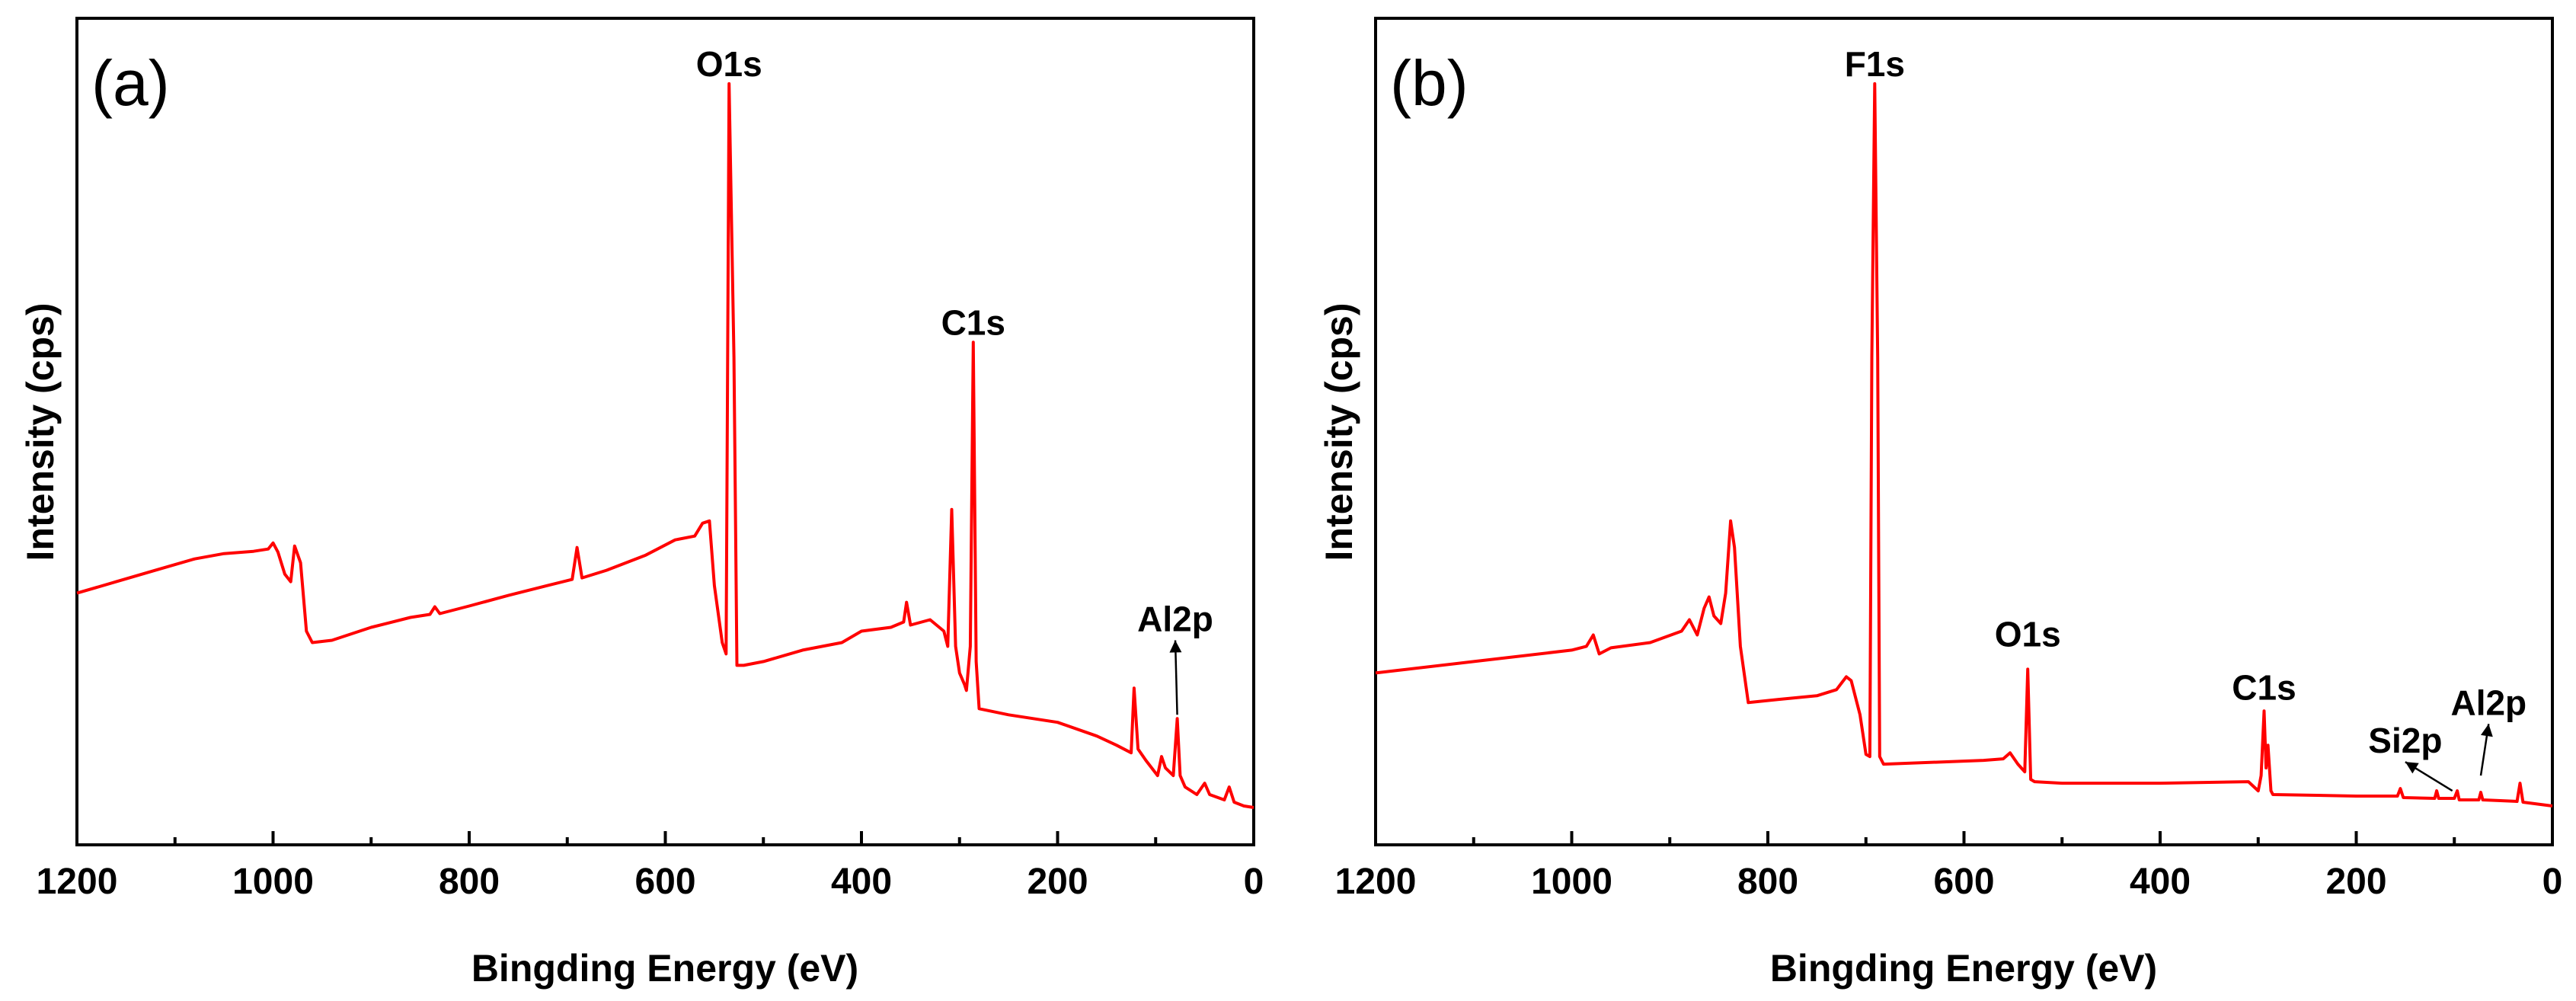  I want to click on panel-b-tick-label: 200, so click(2356, 882).